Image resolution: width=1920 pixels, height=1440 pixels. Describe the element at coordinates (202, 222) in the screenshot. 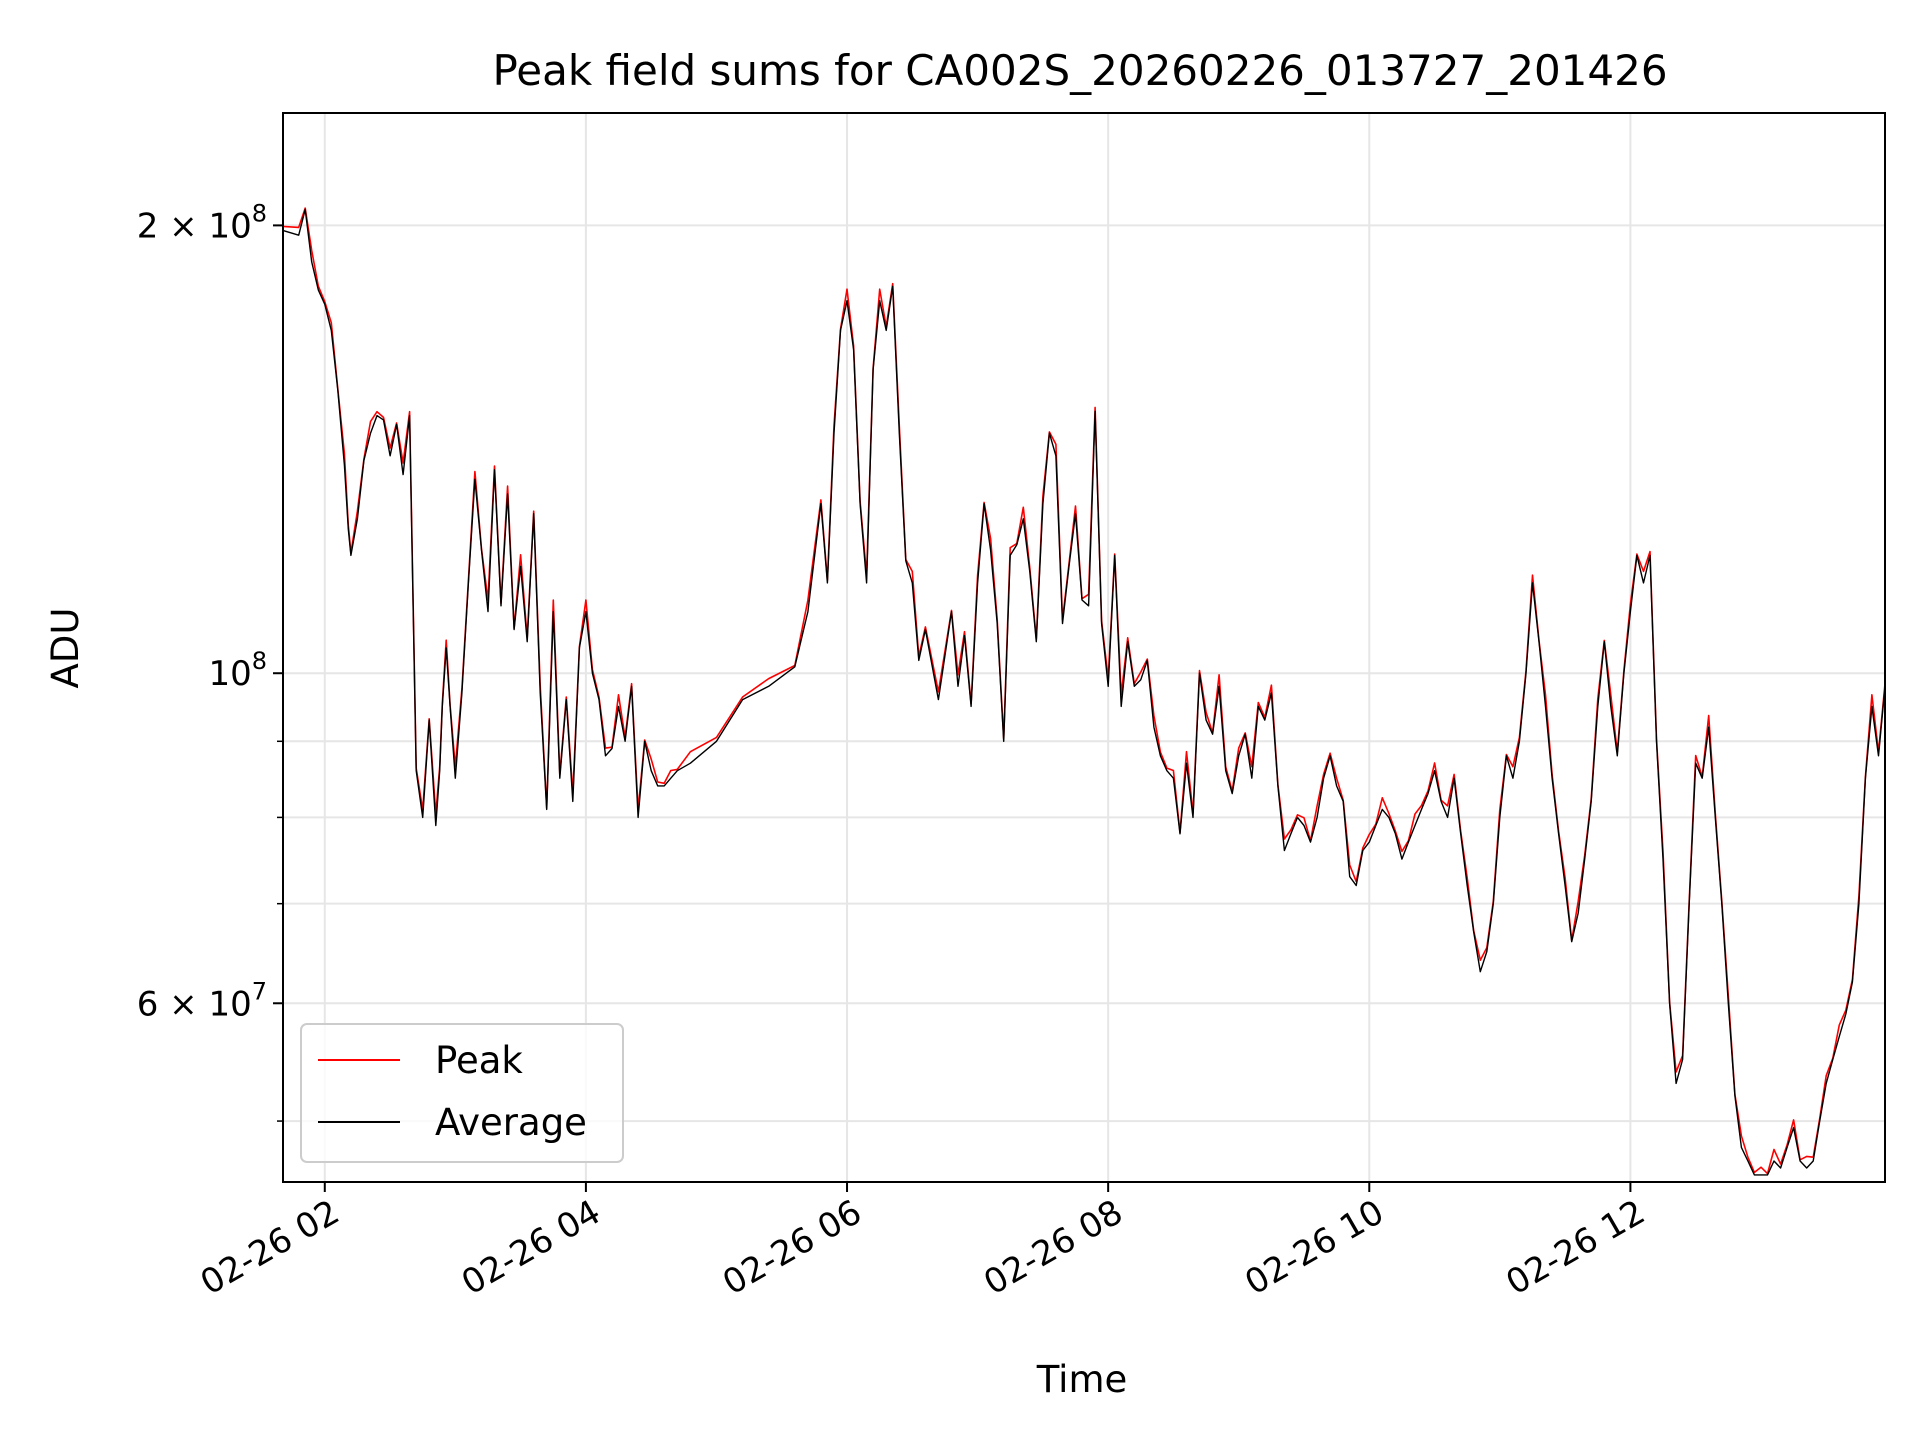

I see `y-tick-label: 2 × 108` at that location.